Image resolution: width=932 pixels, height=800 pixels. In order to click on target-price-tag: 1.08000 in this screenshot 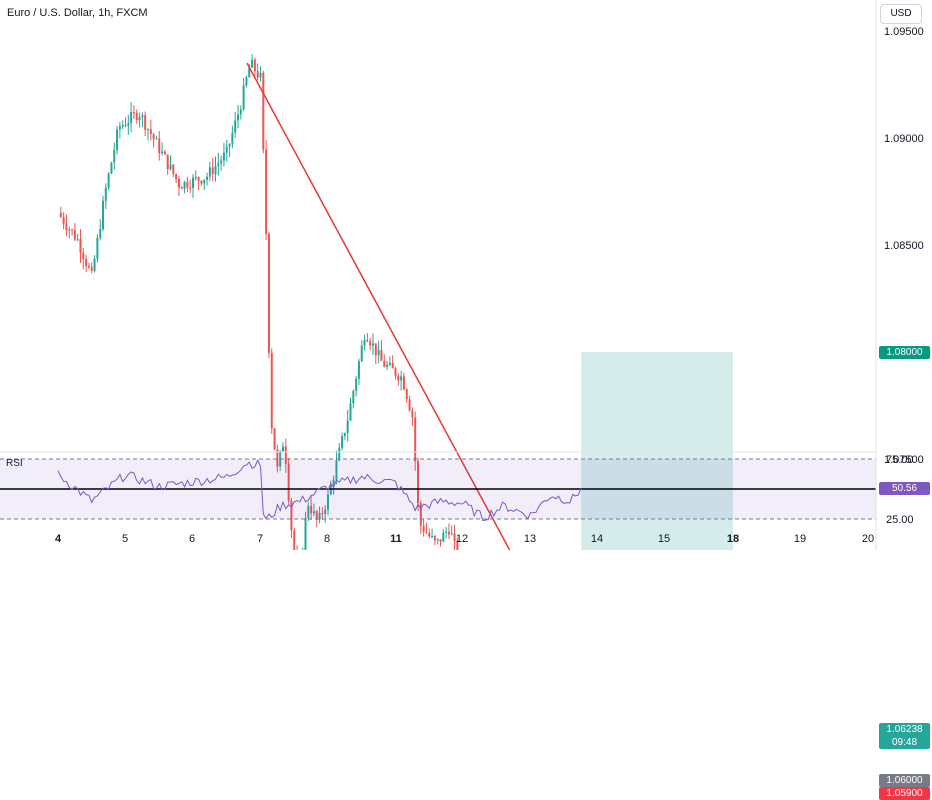, I will do `click(904, 352)`.